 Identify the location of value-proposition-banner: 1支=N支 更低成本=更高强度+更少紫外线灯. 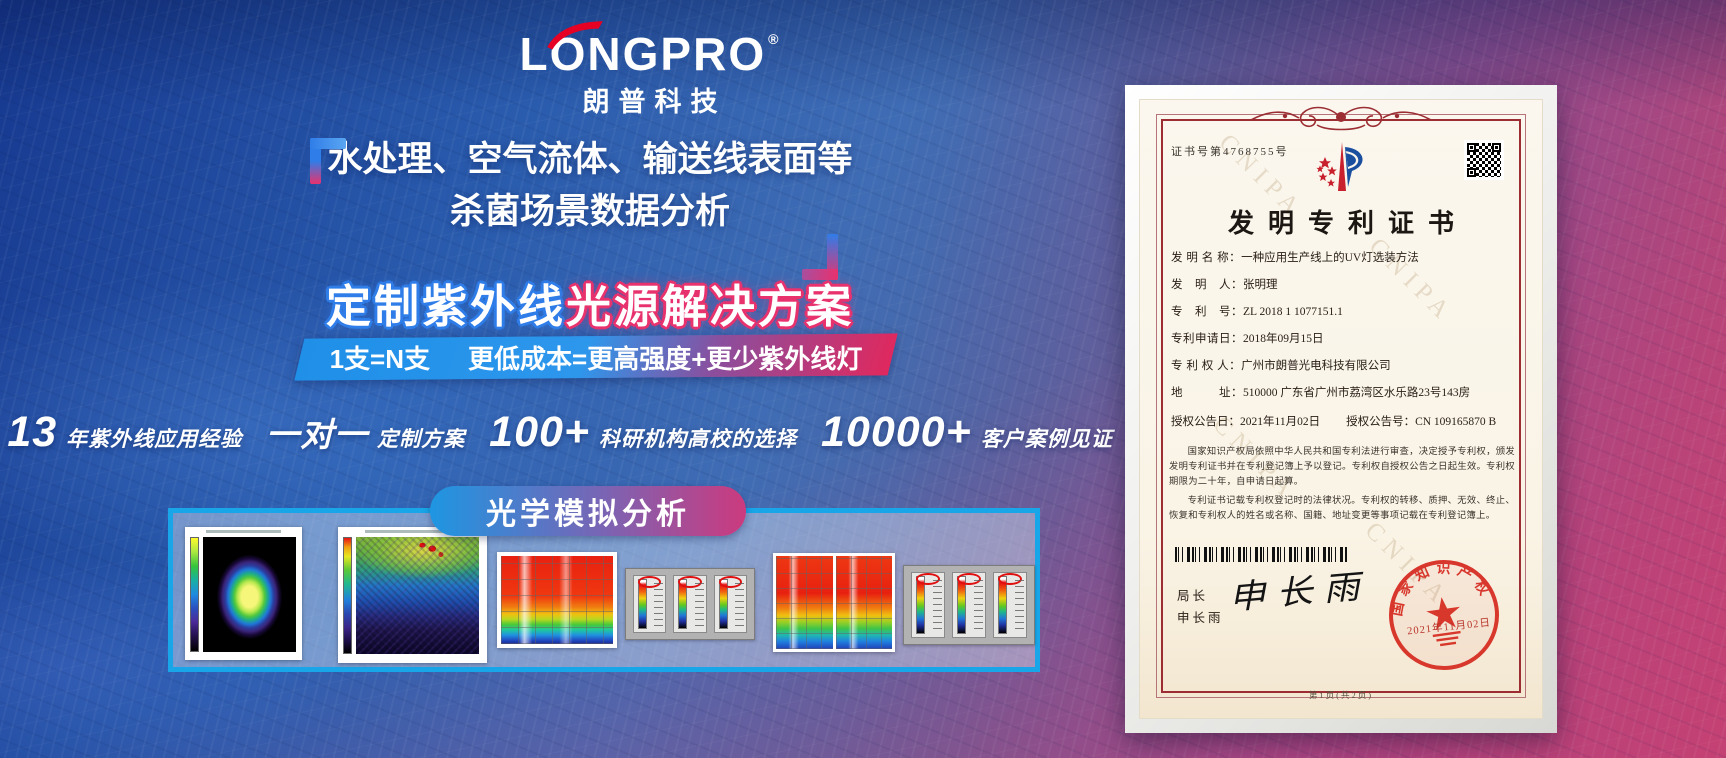
(596, 357).